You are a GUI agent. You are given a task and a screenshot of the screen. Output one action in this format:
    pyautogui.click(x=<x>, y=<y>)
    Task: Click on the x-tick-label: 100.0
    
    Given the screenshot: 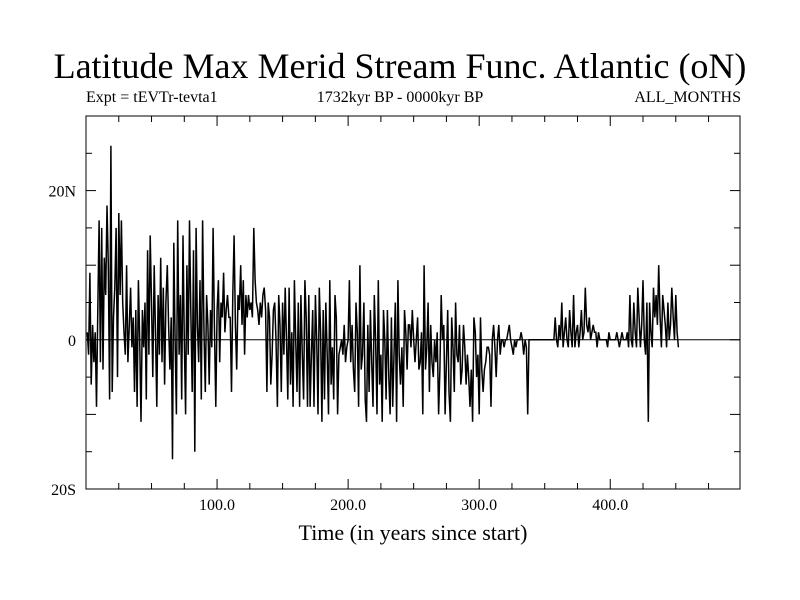 What is the action you would take?
    pyautogui.click(x=217, y=505)
    